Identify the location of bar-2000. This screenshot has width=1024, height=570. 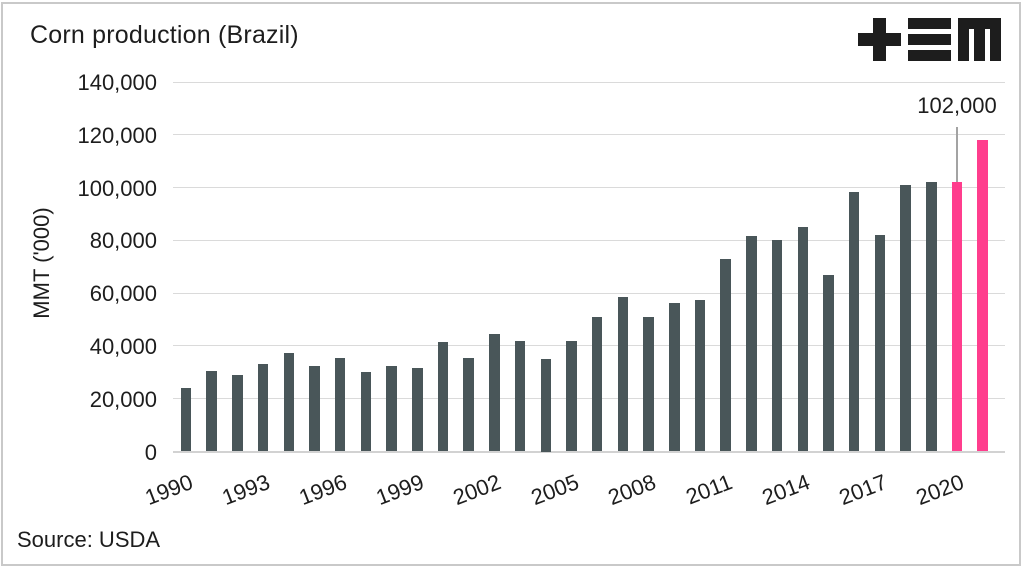
(443, 396).